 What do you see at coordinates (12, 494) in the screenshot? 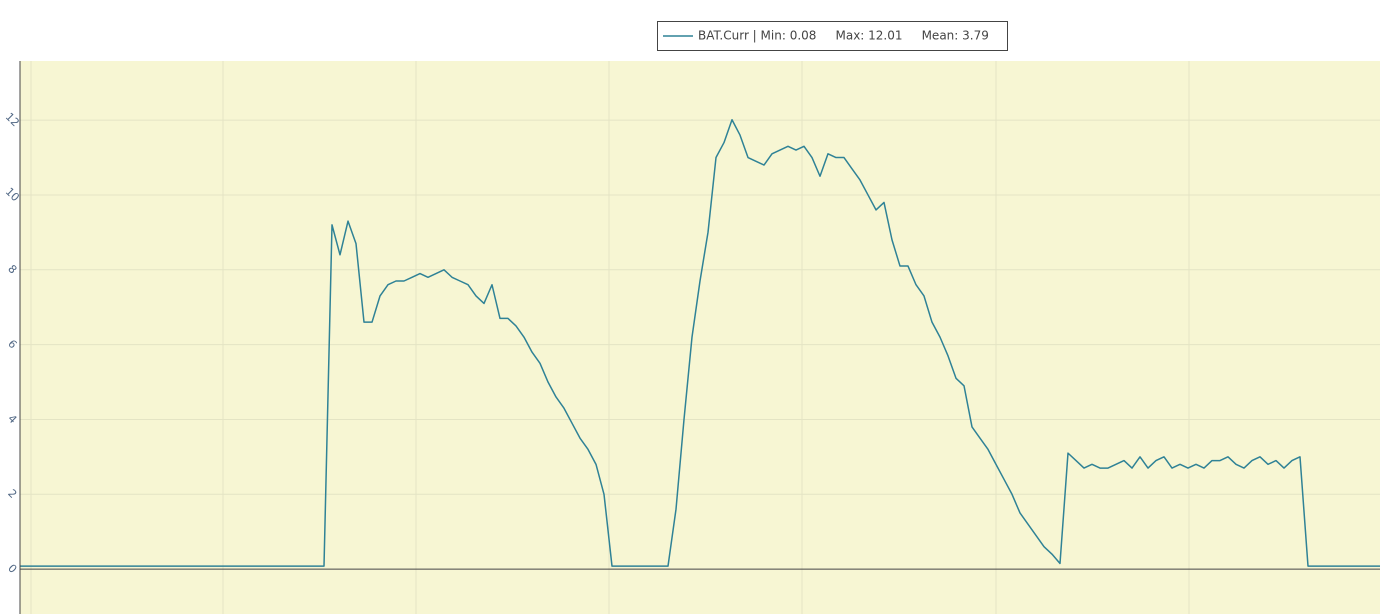
I see `y-tick-label: 2` at bounding box center [12, 494].